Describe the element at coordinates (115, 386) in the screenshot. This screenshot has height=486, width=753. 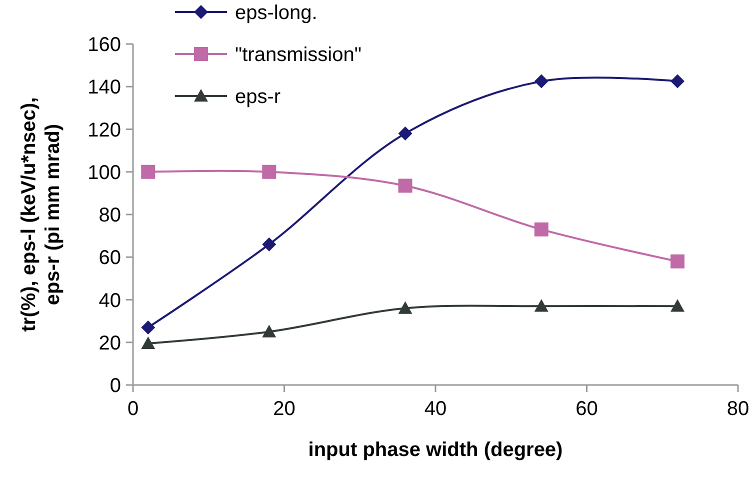
I see `y-tick-label: 0` at that location.